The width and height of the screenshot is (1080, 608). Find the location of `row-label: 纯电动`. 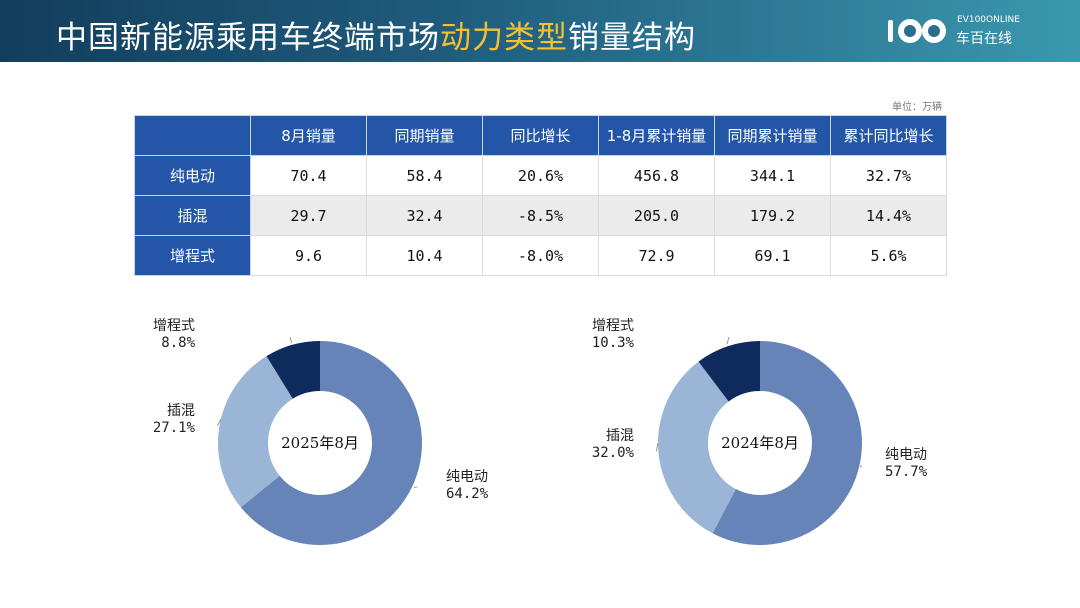

row-label: 纯电动 is located at coordinates (192, 175).